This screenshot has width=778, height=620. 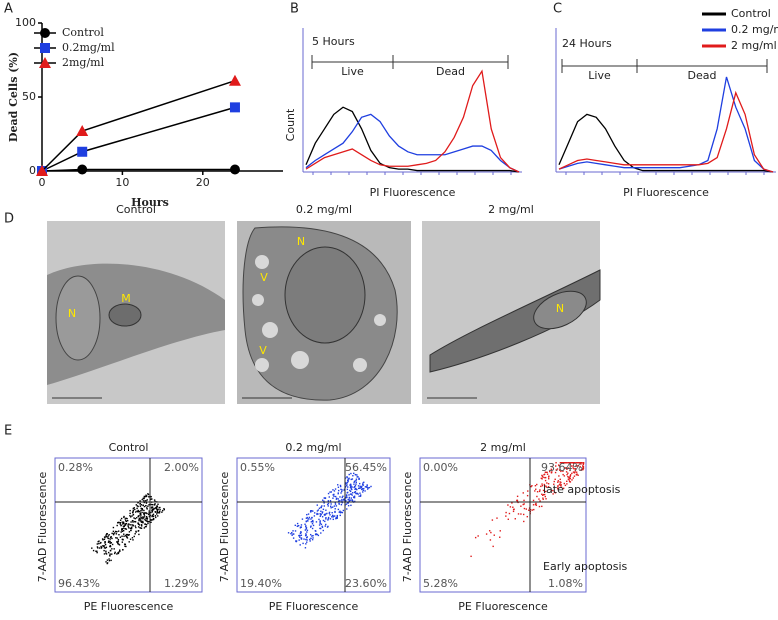 I want to click on micrograph-title: 0.2 mg/ml, so click(x=324, y=209).